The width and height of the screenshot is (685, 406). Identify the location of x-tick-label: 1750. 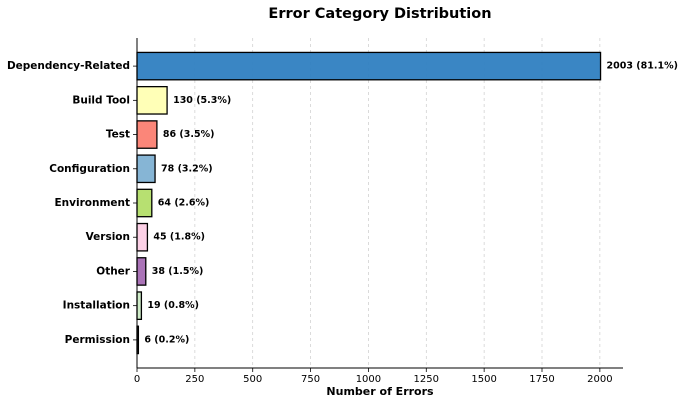
(541, 379).